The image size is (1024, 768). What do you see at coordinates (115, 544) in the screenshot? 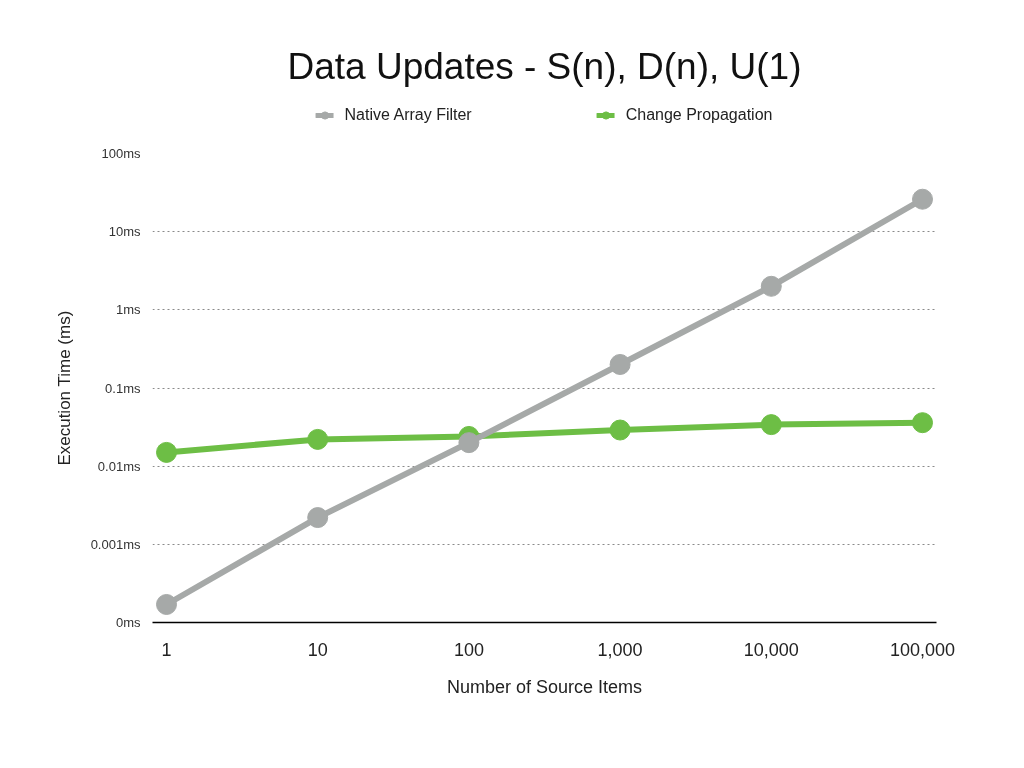
I see `y-tick-label: 0.001ms` at bounding box center [115, 544].